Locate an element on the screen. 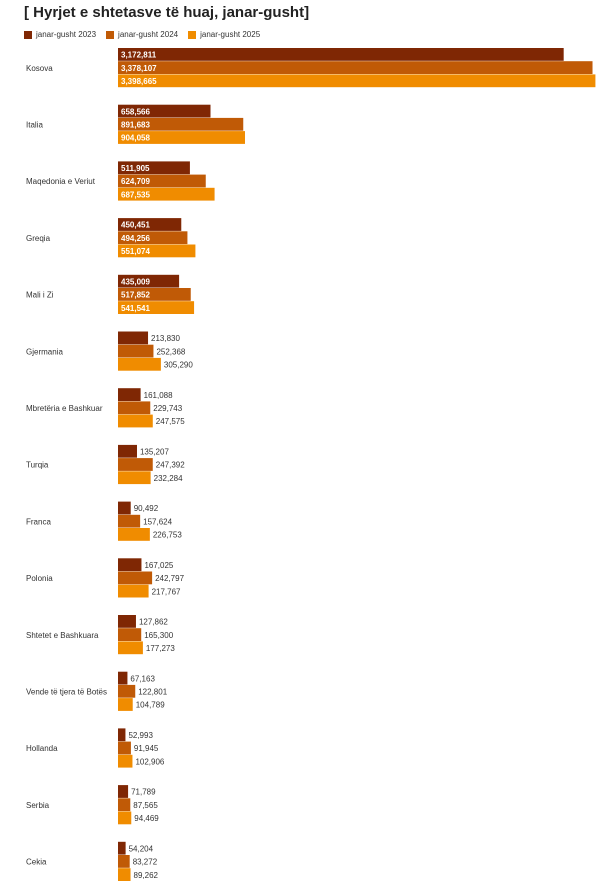 Image resolution: width=609 pixels, height=889 pixels. category-group: Mali i Zi 435,009 517,852 541,541 is located at coordinates (110, 294).